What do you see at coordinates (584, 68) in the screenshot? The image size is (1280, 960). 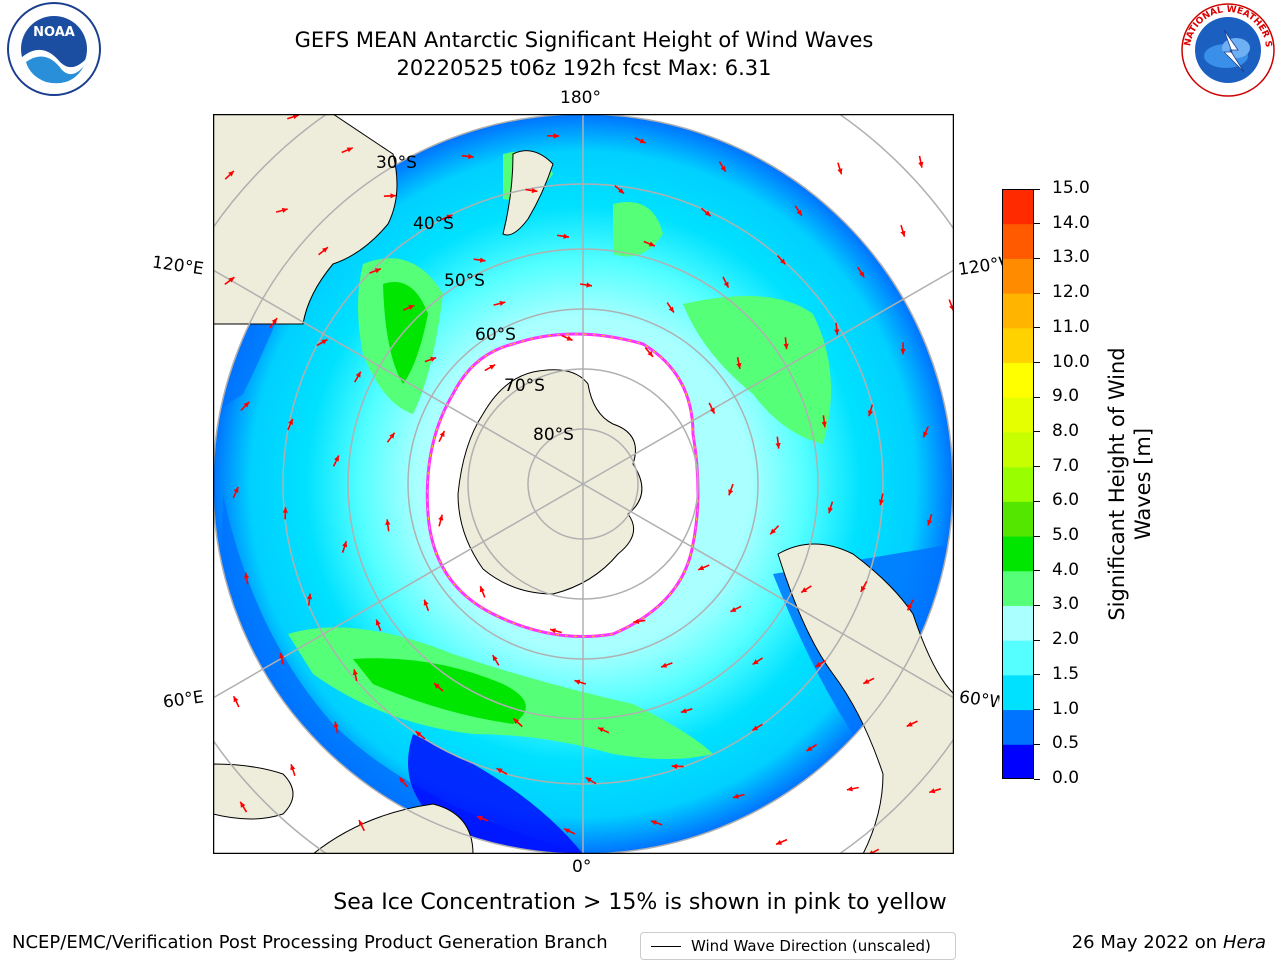 I see `chart-subtitle: 20220525 t06z 192h fcst Max: 6.31` at bounding box center [584, 68].